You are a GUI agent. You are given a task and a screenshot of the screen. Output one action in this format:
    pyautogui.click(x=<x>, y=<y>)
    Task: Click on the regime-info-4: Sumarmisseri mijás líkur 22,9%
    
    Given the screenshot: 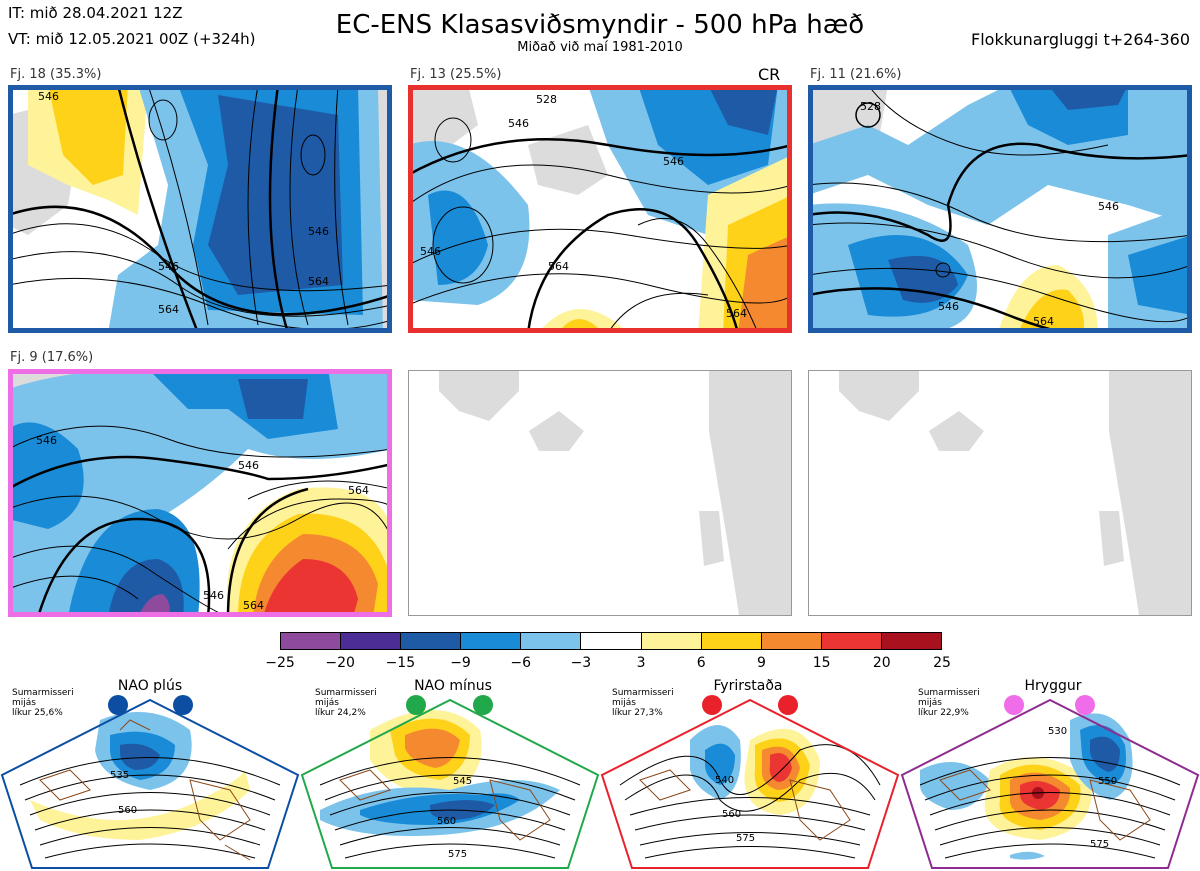 What is the action you would take?
    pyautogui.click(x=949, y=703)
    